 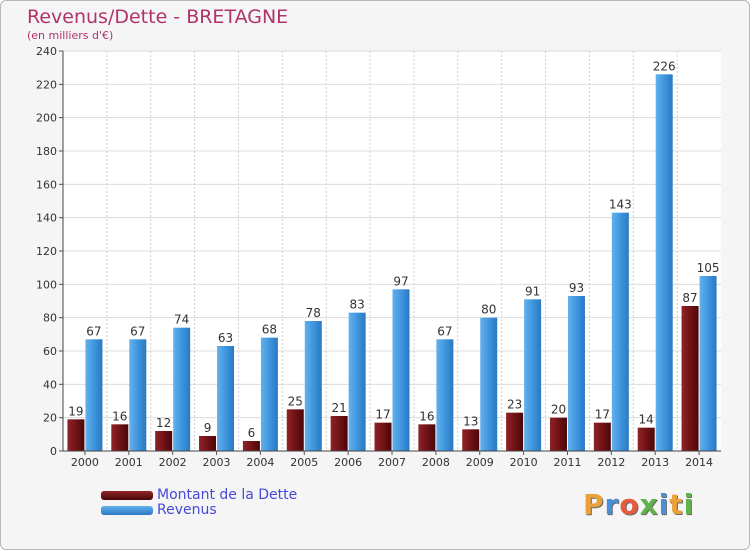 What do you see at coordinates (46, 84) in the screenshot?
I see `y-tick-label: 220` at bounding box center [46, 84].